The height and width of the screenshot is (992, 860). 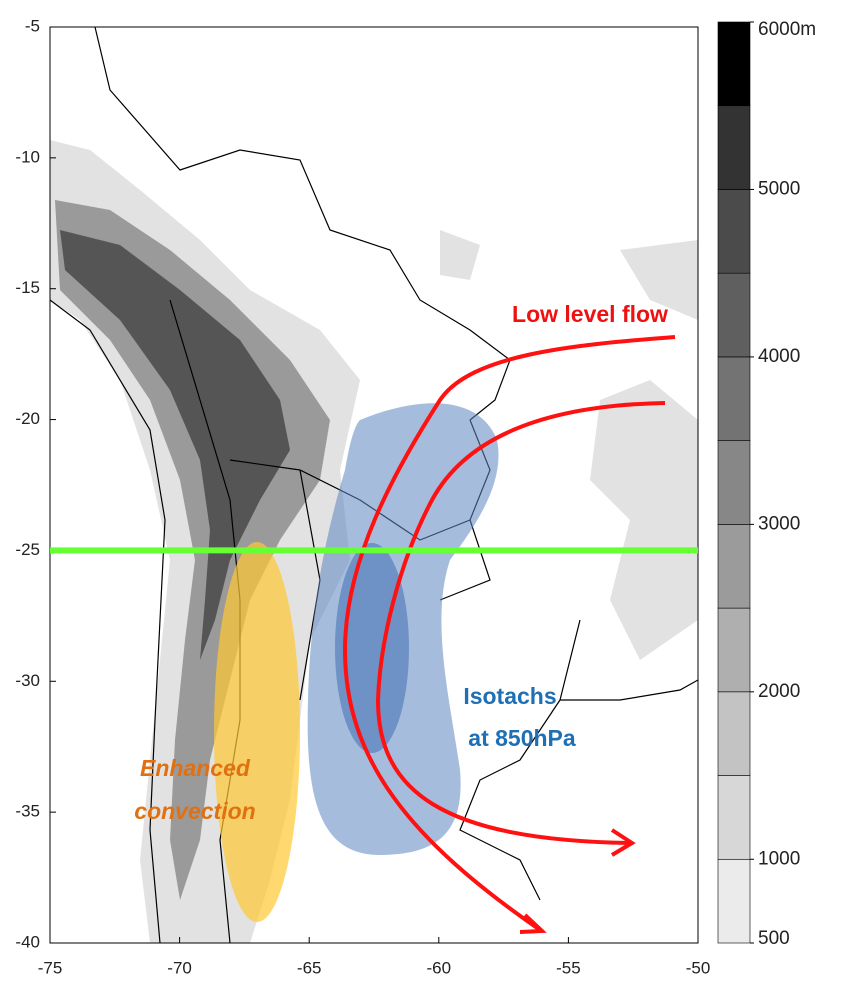 What do you see at coordinates (698, 967) in the screenshot?
I see `x-tick-label: -50` at bounding box center [698, 967].